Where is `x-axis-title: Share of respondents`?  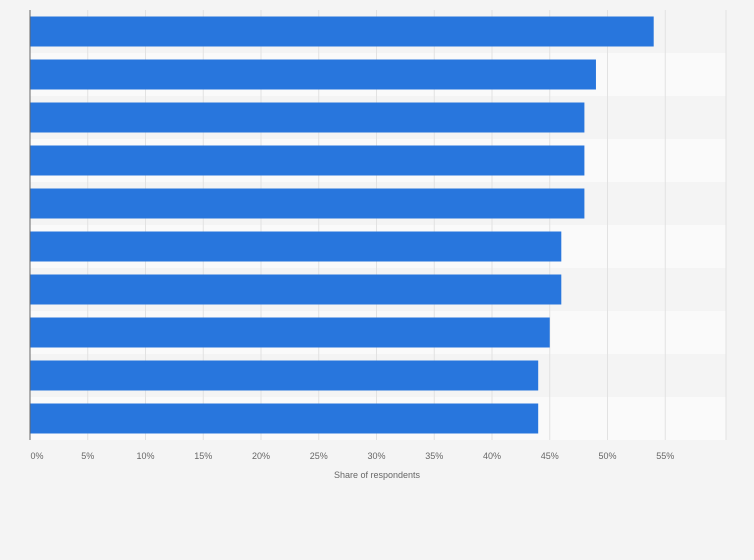 x-axis-title: Share of respondents is located at coordinates (377, 475).